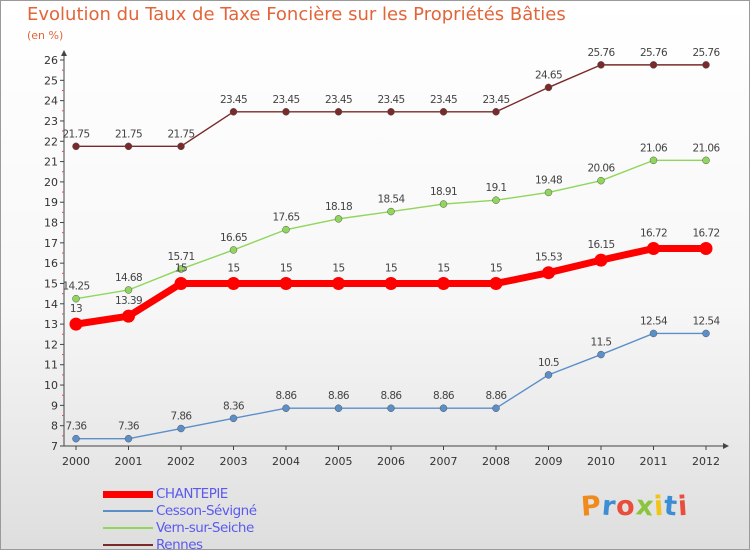  Describe the element at coordinates (51, 263) in the screenshot. I see `y-tick-label: 16` at that location.